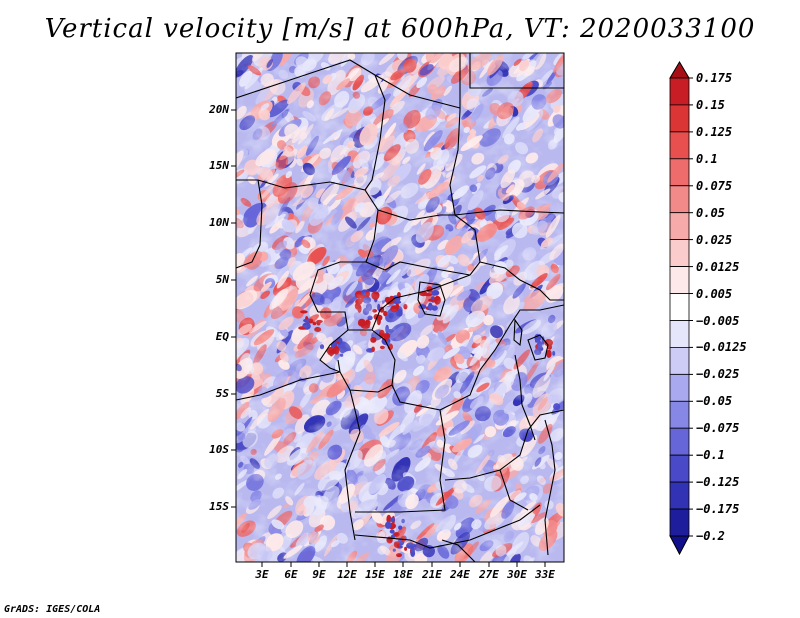  What do you see at coordinates (718, 266) in the screenshot?
I see `colorbar-label: 0.0125` at bounding box center [718, 266].